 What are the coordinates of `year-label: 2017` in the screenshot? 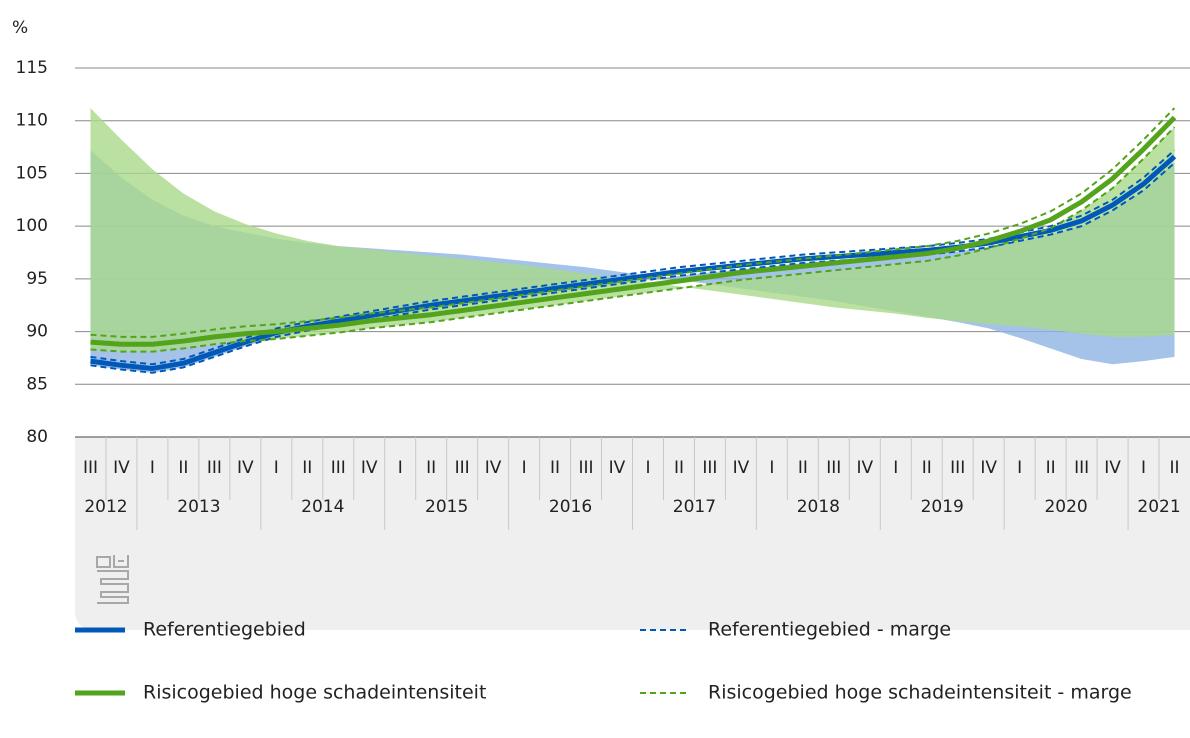 It's located at (694, 507).